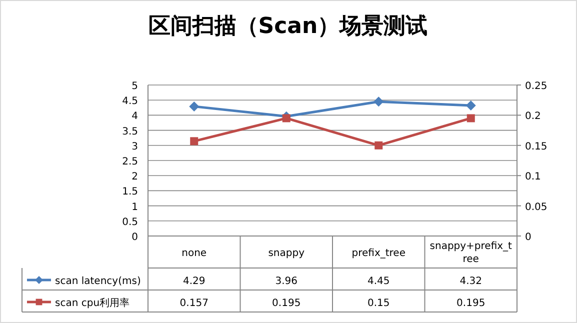 The image size is (577, 323). I want to click on data-label: 4.29, so click(194, 281).